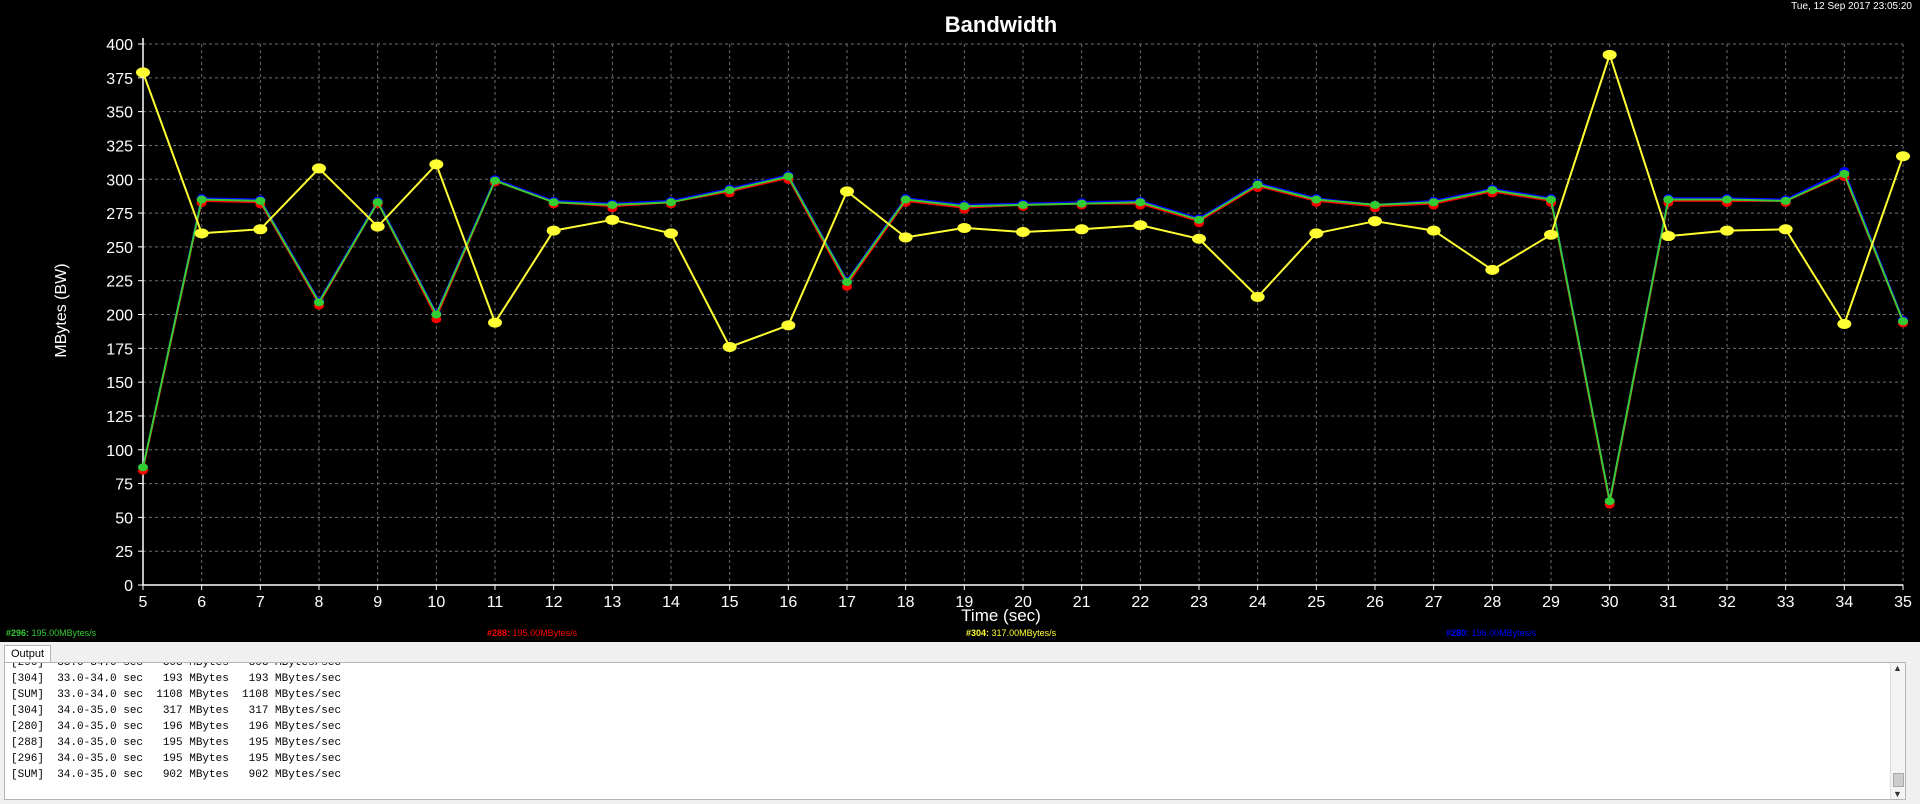  I want to click on legend-item-304: #304: 317.00MBytes/s, so click(1011, 633).